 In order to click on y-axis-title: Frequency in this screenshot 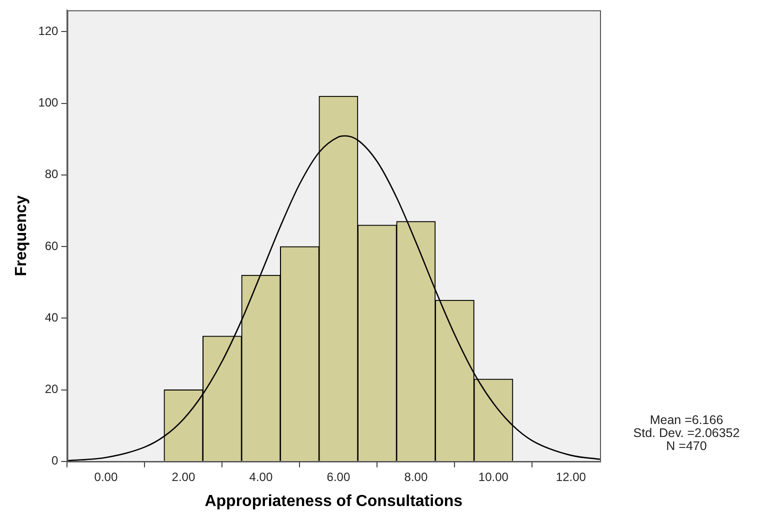, I will do `click(21, 235)`.